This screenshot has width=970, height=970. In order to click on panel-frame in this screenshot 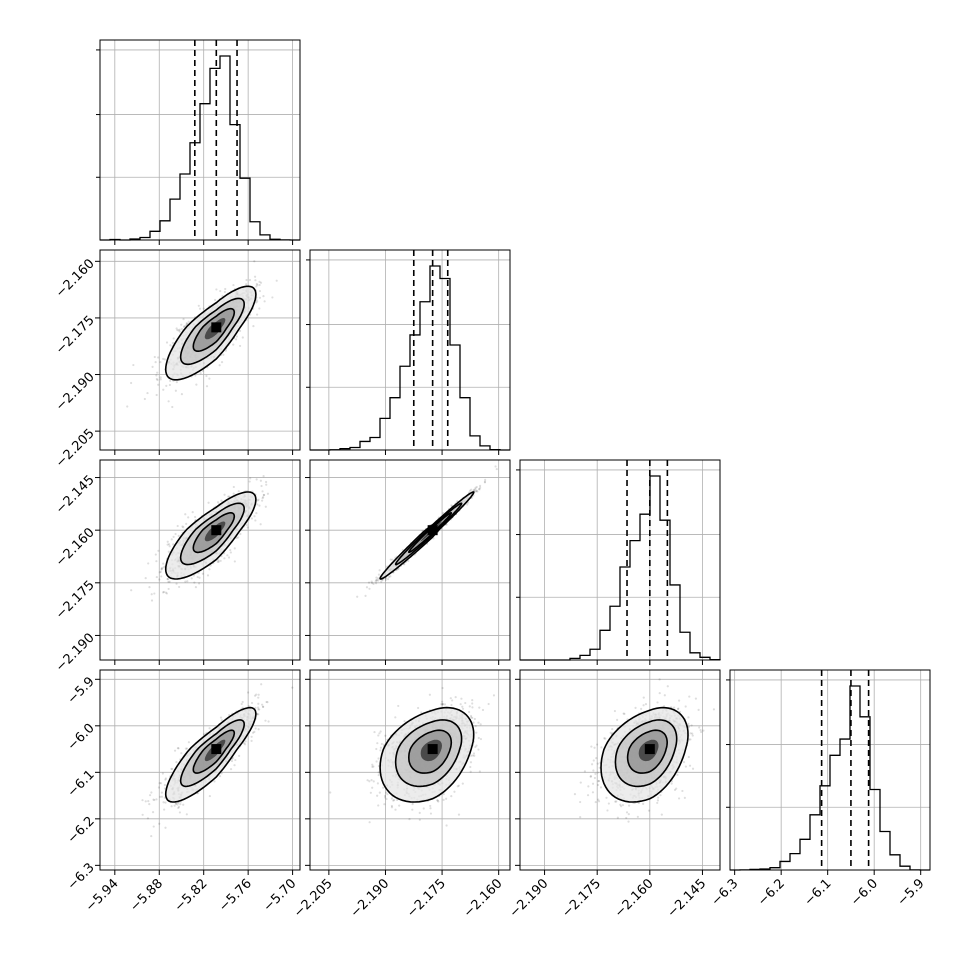, I will do `click(200, 140)`.